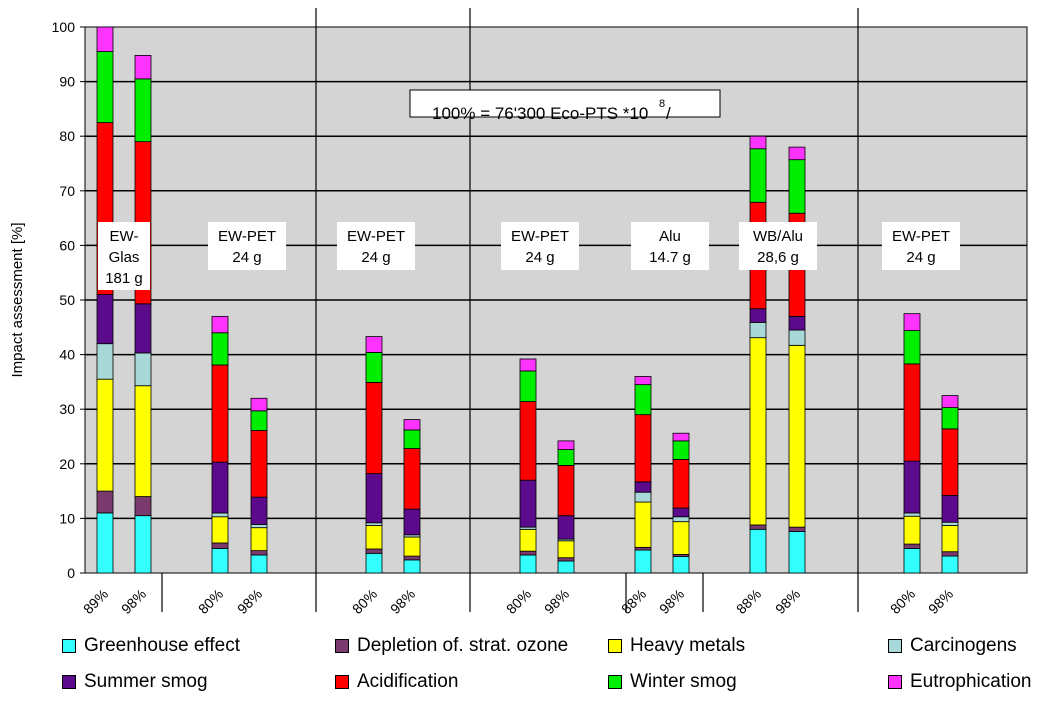  I want to click on y-axis-label: Impact assessment [%], so click(17, 299).